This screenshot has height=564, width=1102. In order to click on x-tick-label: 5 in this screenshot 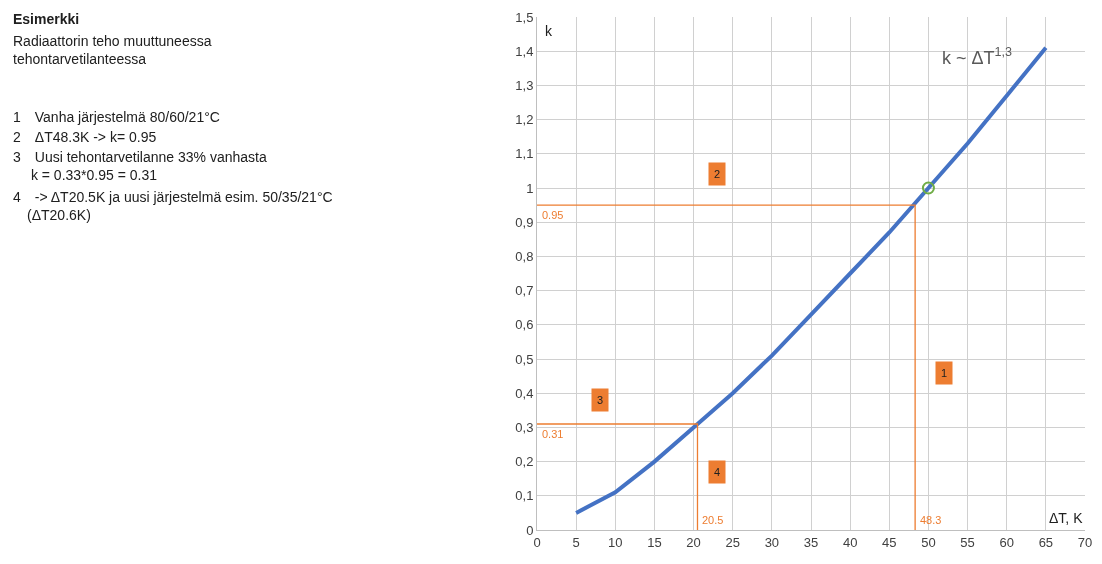, I will do `click(576, 542)`.